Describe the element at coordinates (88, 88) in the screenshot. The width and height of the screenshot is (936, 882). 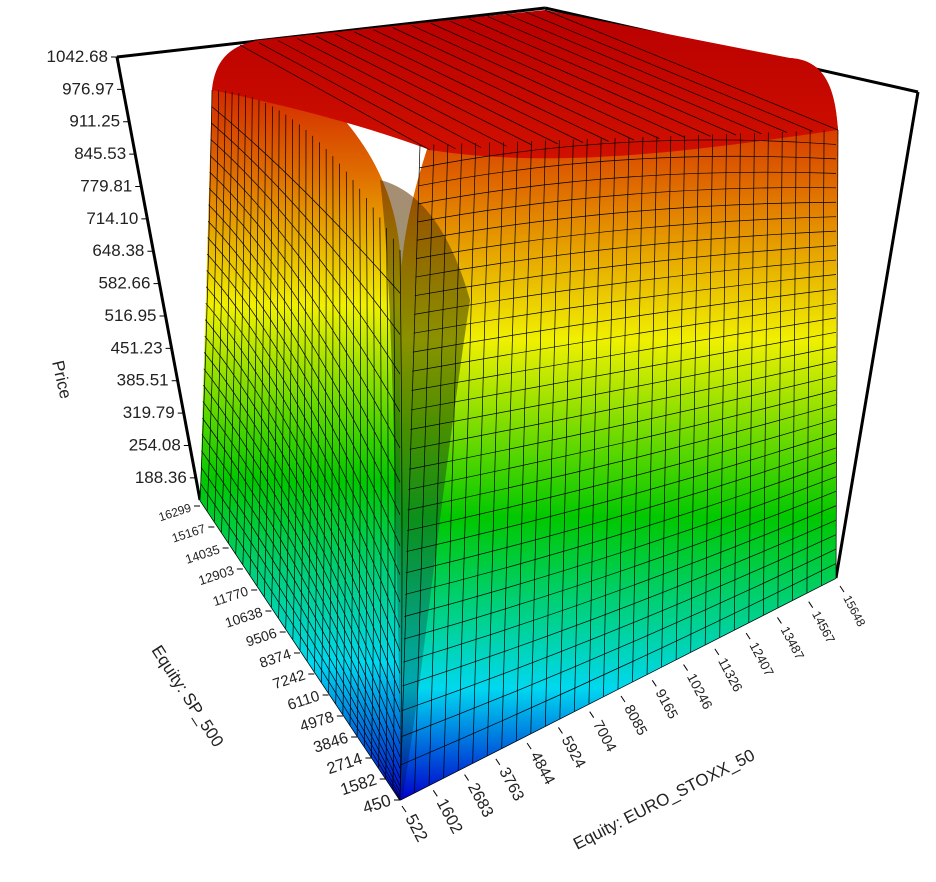
I see `z-tick-label: 976.97` at that location.